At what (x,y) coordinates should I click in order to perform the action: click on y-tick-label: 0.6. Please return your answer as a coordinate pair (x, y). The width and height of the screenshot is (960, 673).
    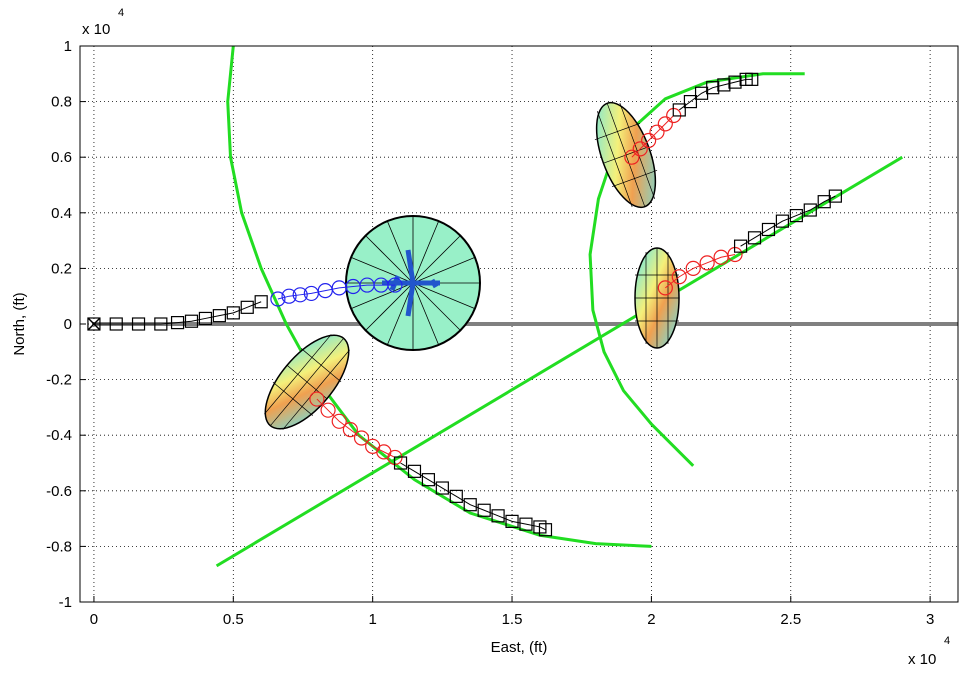
    Looking at the image, I should click on (61, 157).